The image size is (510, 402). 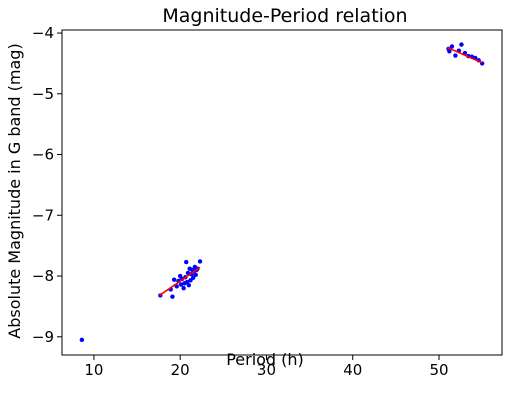 I want to click on y-tick-label-3: −7, so click(x=43, y=215).